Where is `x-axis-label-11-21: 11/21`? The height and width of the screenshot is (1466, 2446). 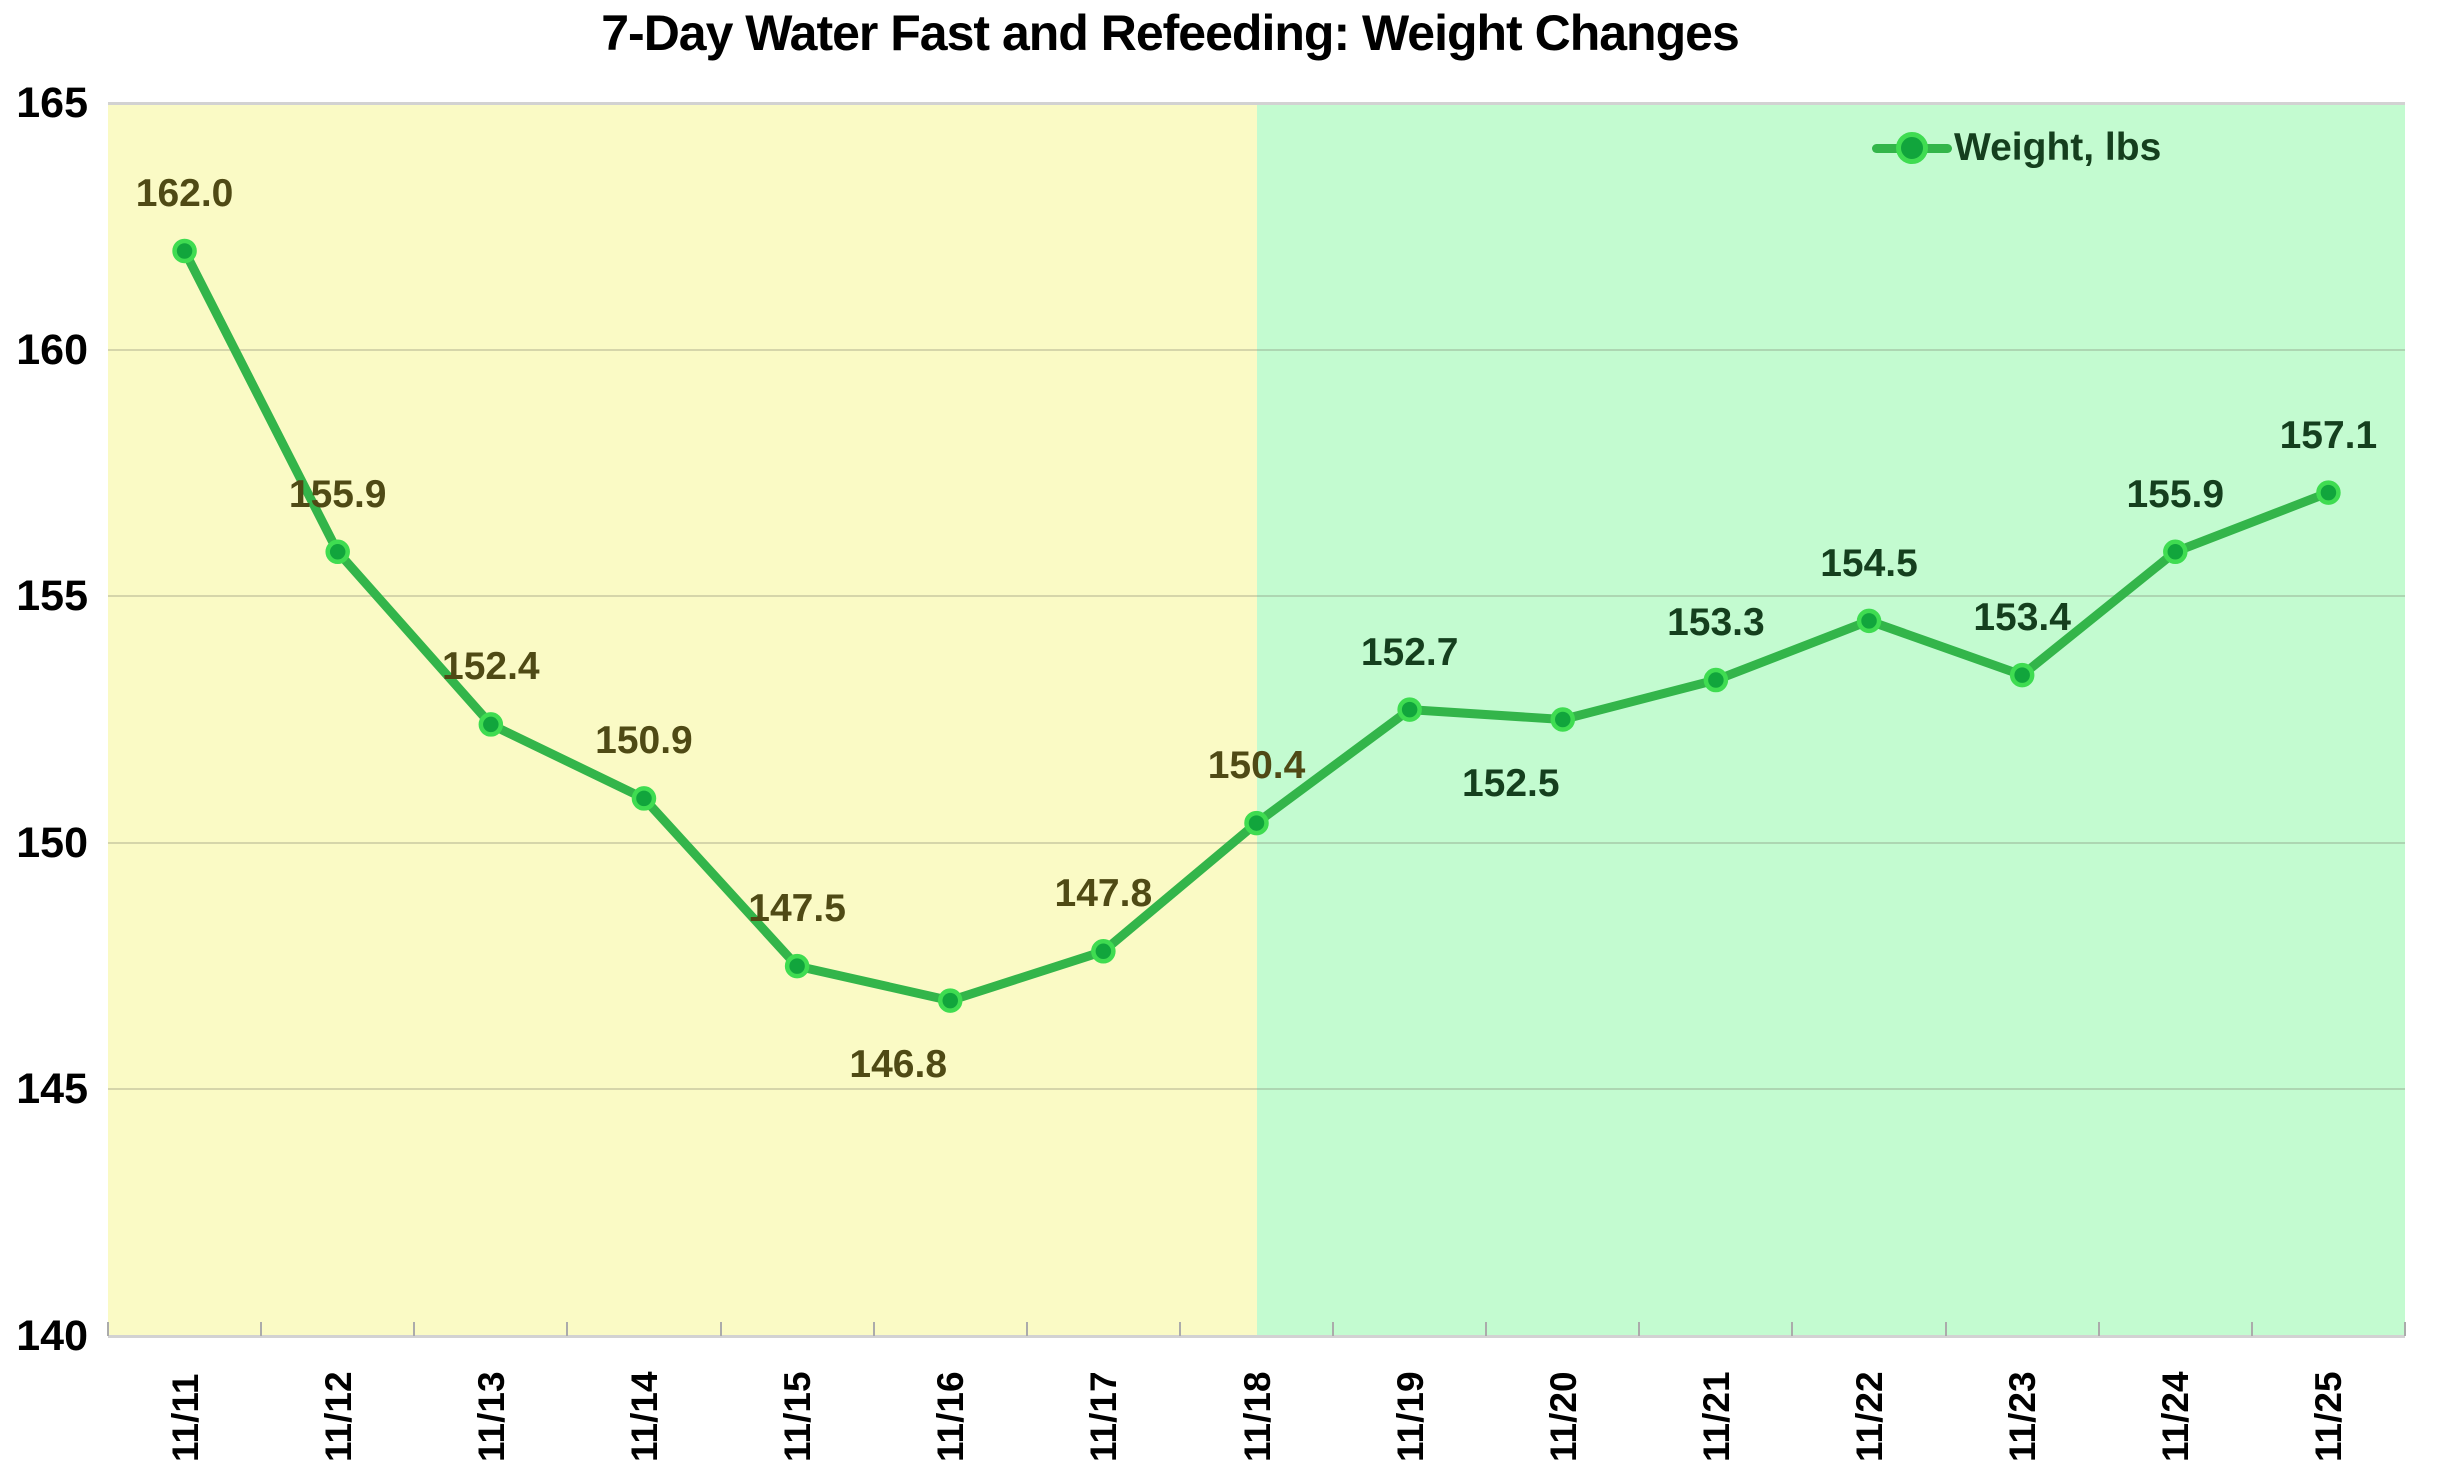
x-axis-label-11-21: 11/21 is located at coordinates (1716, 1416).